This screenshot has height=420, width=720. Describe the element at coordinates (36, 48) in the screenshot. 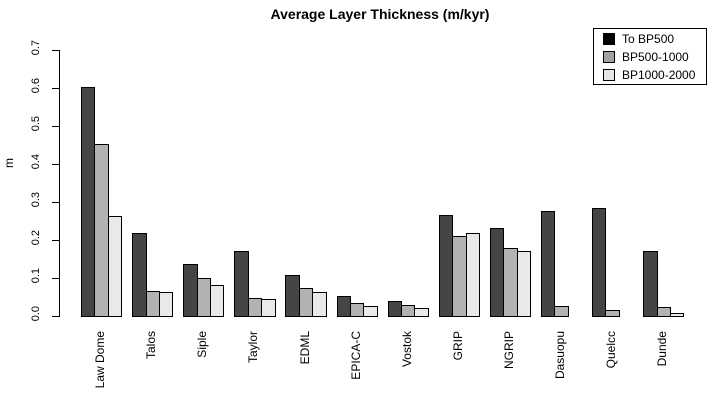

I see `y-tick-label: 0.7` at that location.